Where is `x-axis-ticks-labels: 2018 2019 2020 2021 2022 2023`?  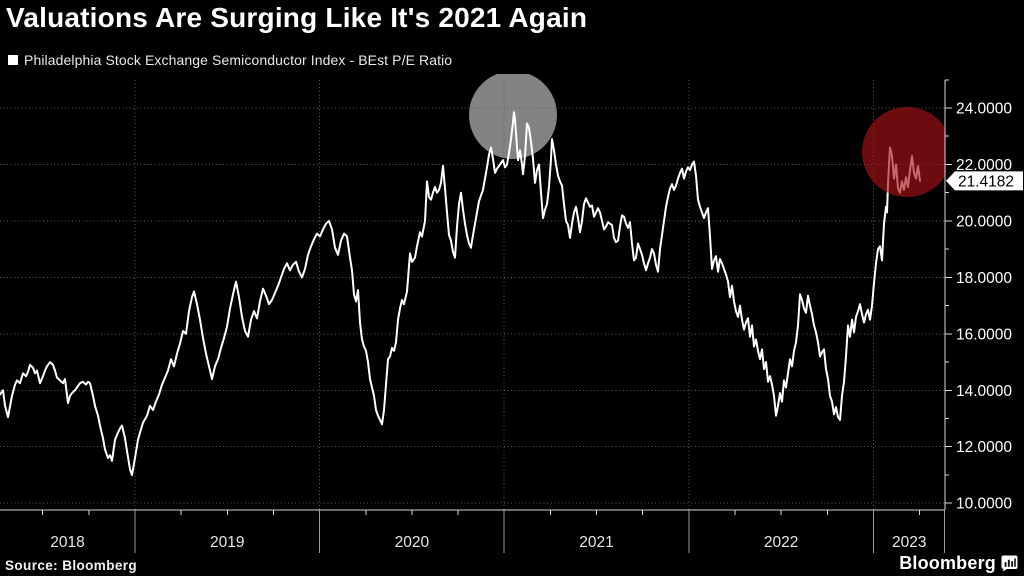
x-axis-ticks-labels: 2018 2019 2020 2021 2022 2023 is located at coordinates (493, 531).